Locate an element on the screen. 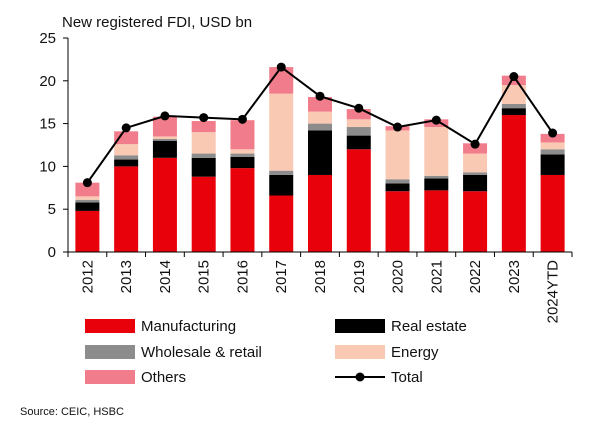  bar-wholesale-retail-2018 is located at coordinates (320, 127).